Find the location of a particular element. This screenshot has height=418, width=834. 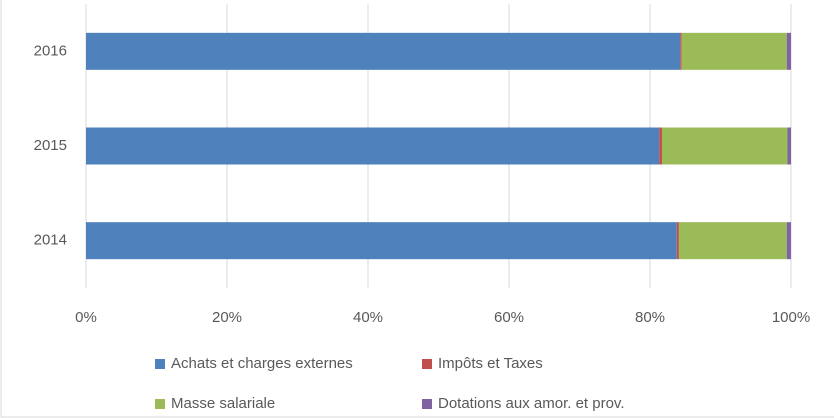

legend-label: Impôts et Taxes is located at coordinates (490, 363).